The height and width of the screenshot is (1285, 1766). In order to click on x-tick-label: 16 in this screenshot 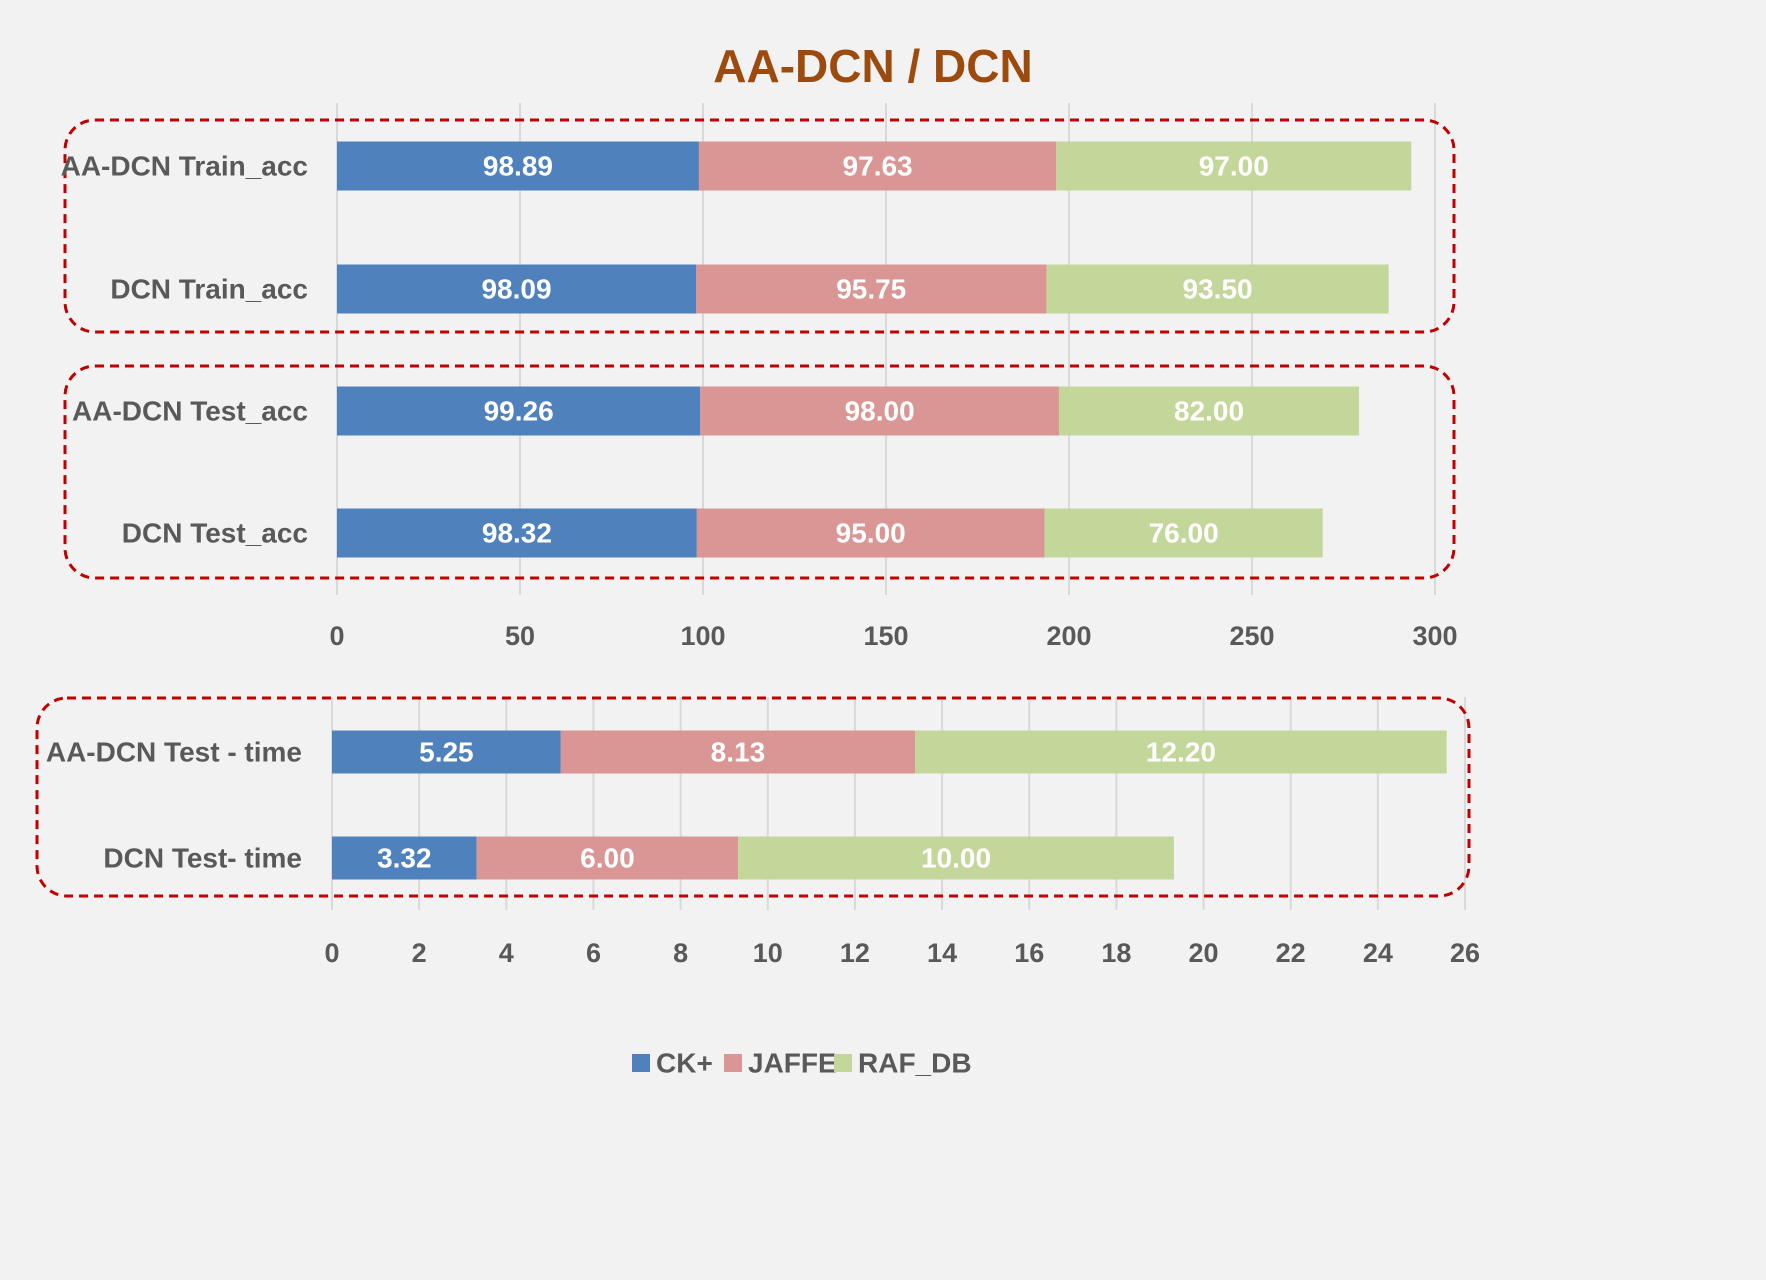, I will do `click(1029, 953)`.